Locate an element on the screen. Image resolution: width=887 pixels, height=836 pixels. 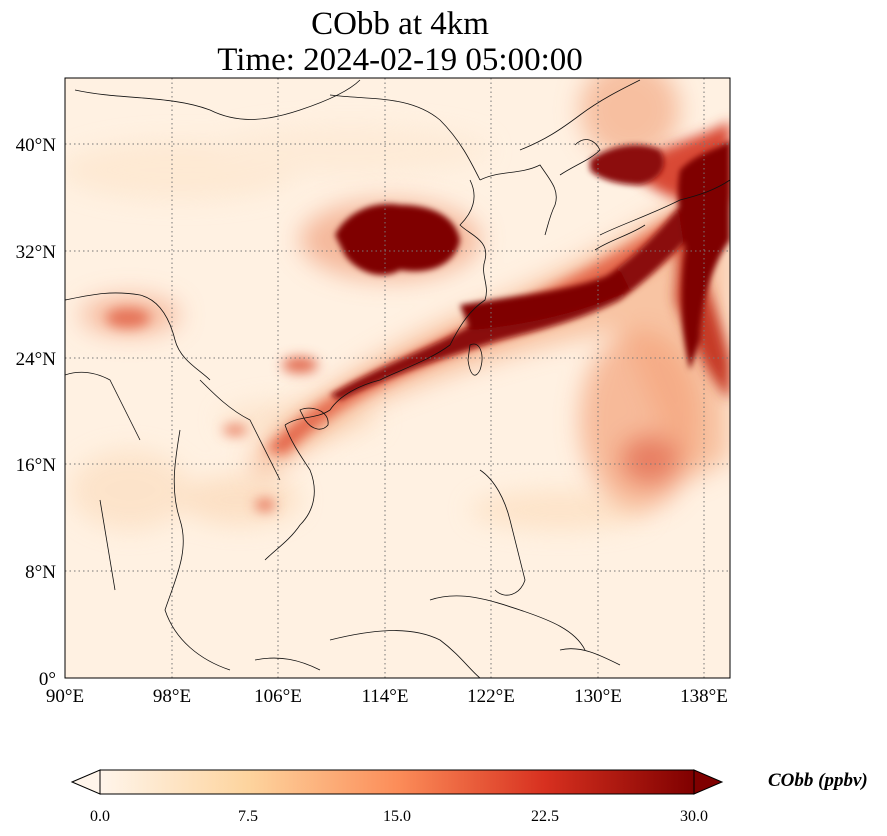
lon-tick-labels: 90°E 98°E 106°E 114°E 122°E 130°E 138°E is located at coordinates (387, 696).